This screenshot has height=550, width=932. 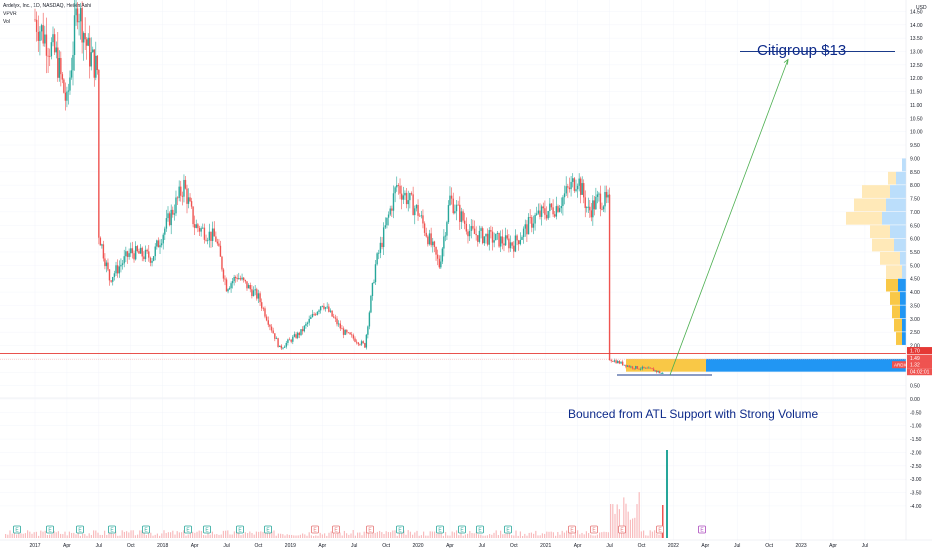 What do you see at coordinates (916, 106) in the screenshot?
I see `y-tick-label: 11.00` at bounding box center [916, 106].